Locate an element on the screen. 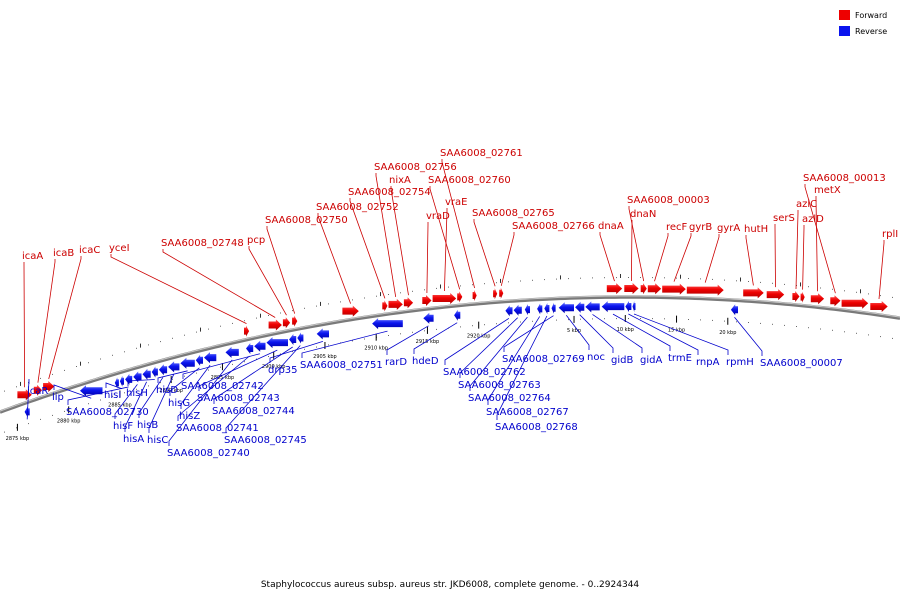 This screenshot has width=900, height=600. reverse-gene is located at coordinates (116, 383).